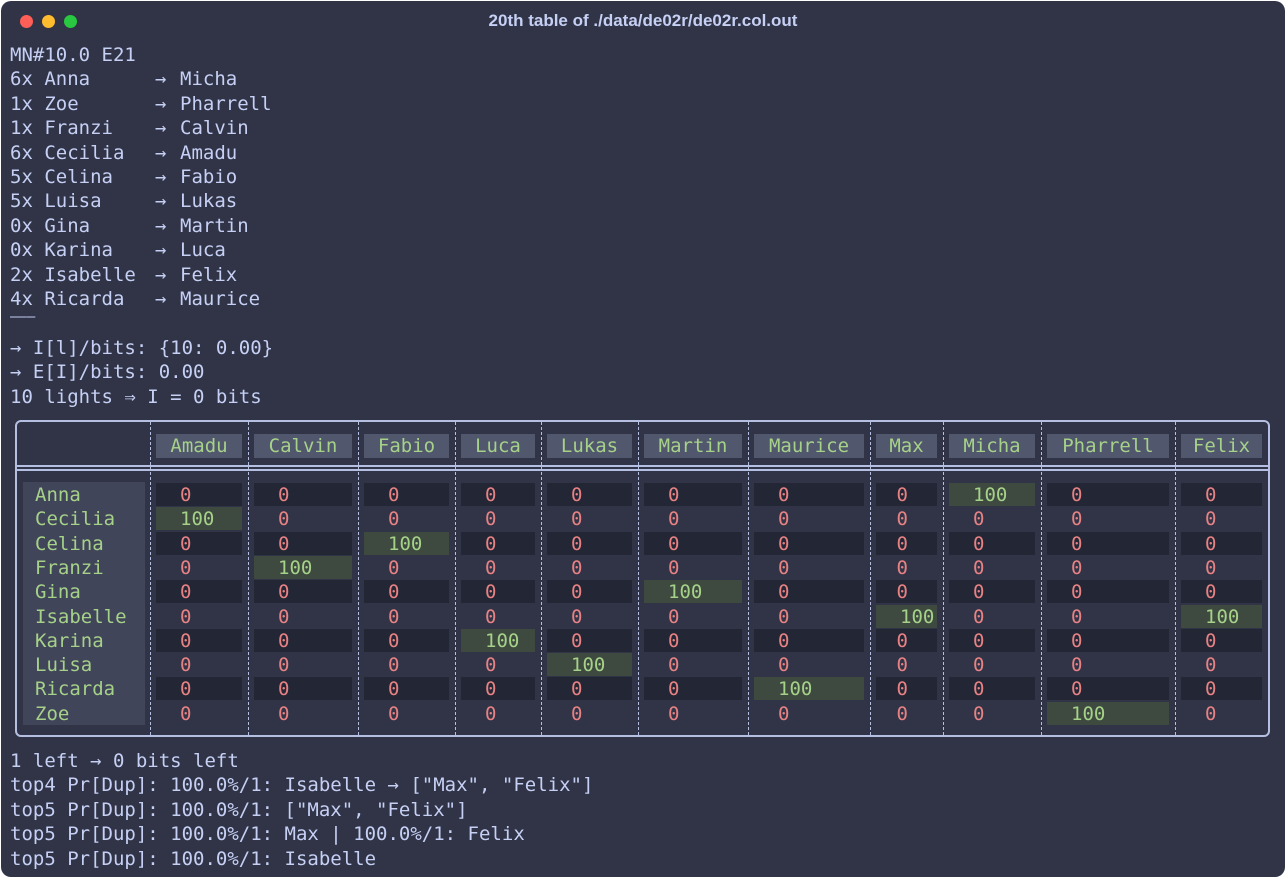 This screenshot has height=879, width=1287. Describe the element at coordinates (73, 274) in the screenshot. I see `pair-line: 2x Isabelle` at that location.